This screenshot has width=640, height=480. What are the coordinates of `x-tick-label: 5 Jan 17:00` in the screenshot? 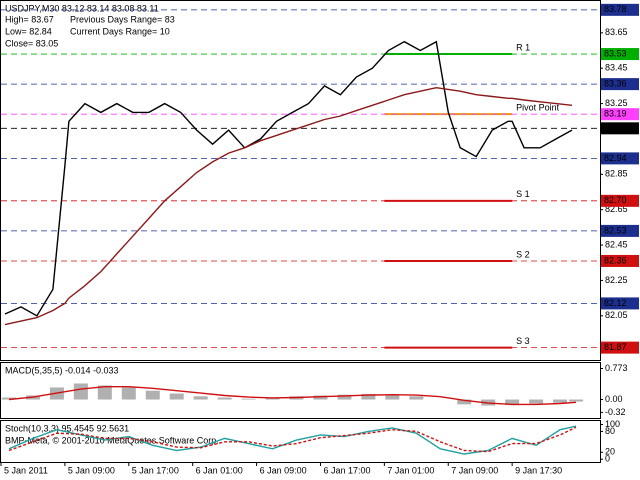 It's located at (155, 470).